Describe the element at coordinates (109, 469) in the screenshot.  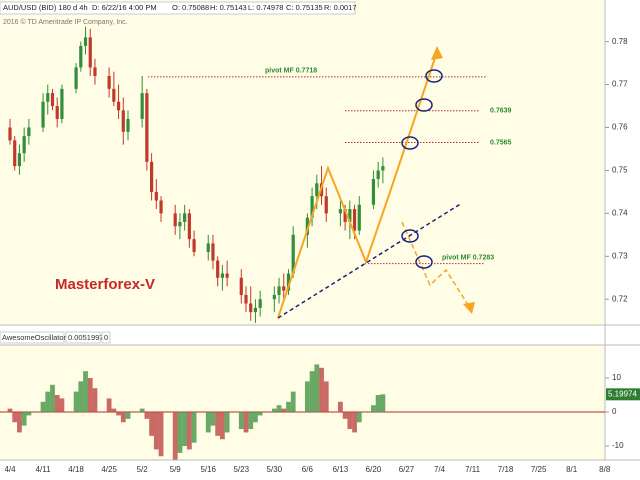
I see `x-tick-label: 4/25` at that location.